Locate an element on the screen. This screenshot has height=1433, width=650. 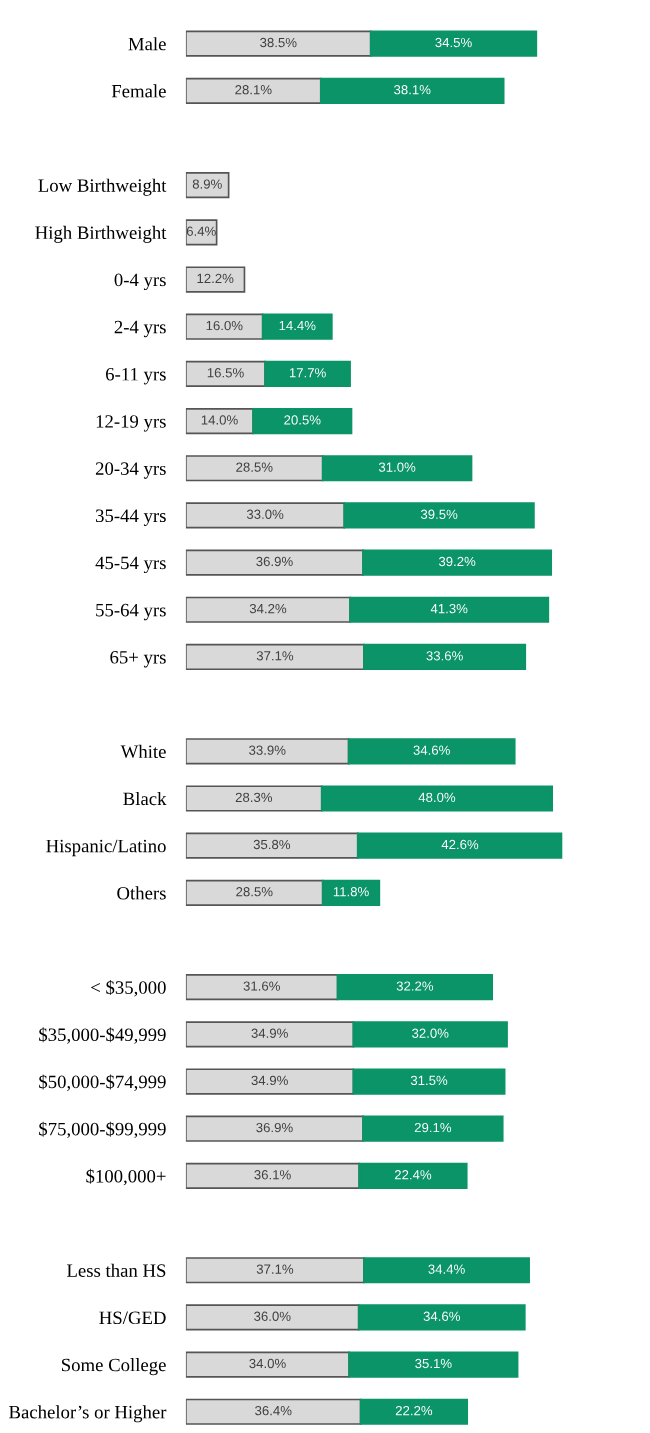
data-label: 6.4% is located at coordinates (201, 231).